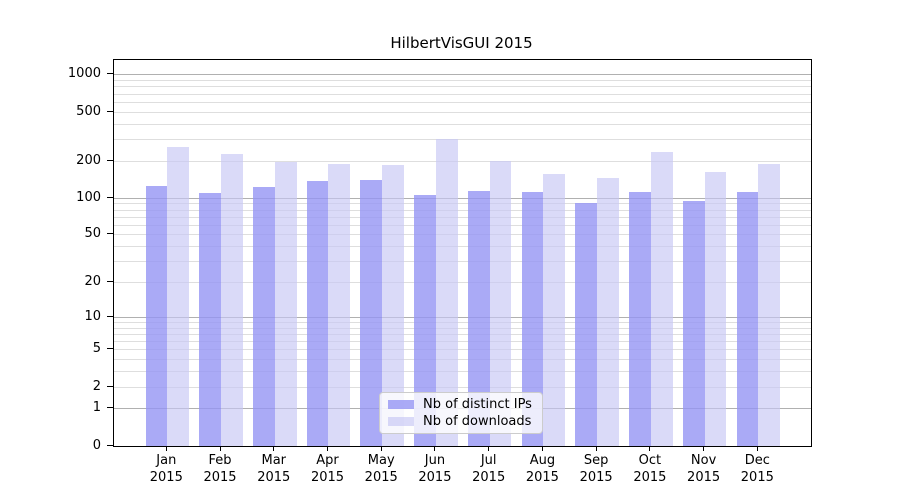 This screenshot has height=500, width=900. I want to click on y-tick-label: 2, so click(96, 386).